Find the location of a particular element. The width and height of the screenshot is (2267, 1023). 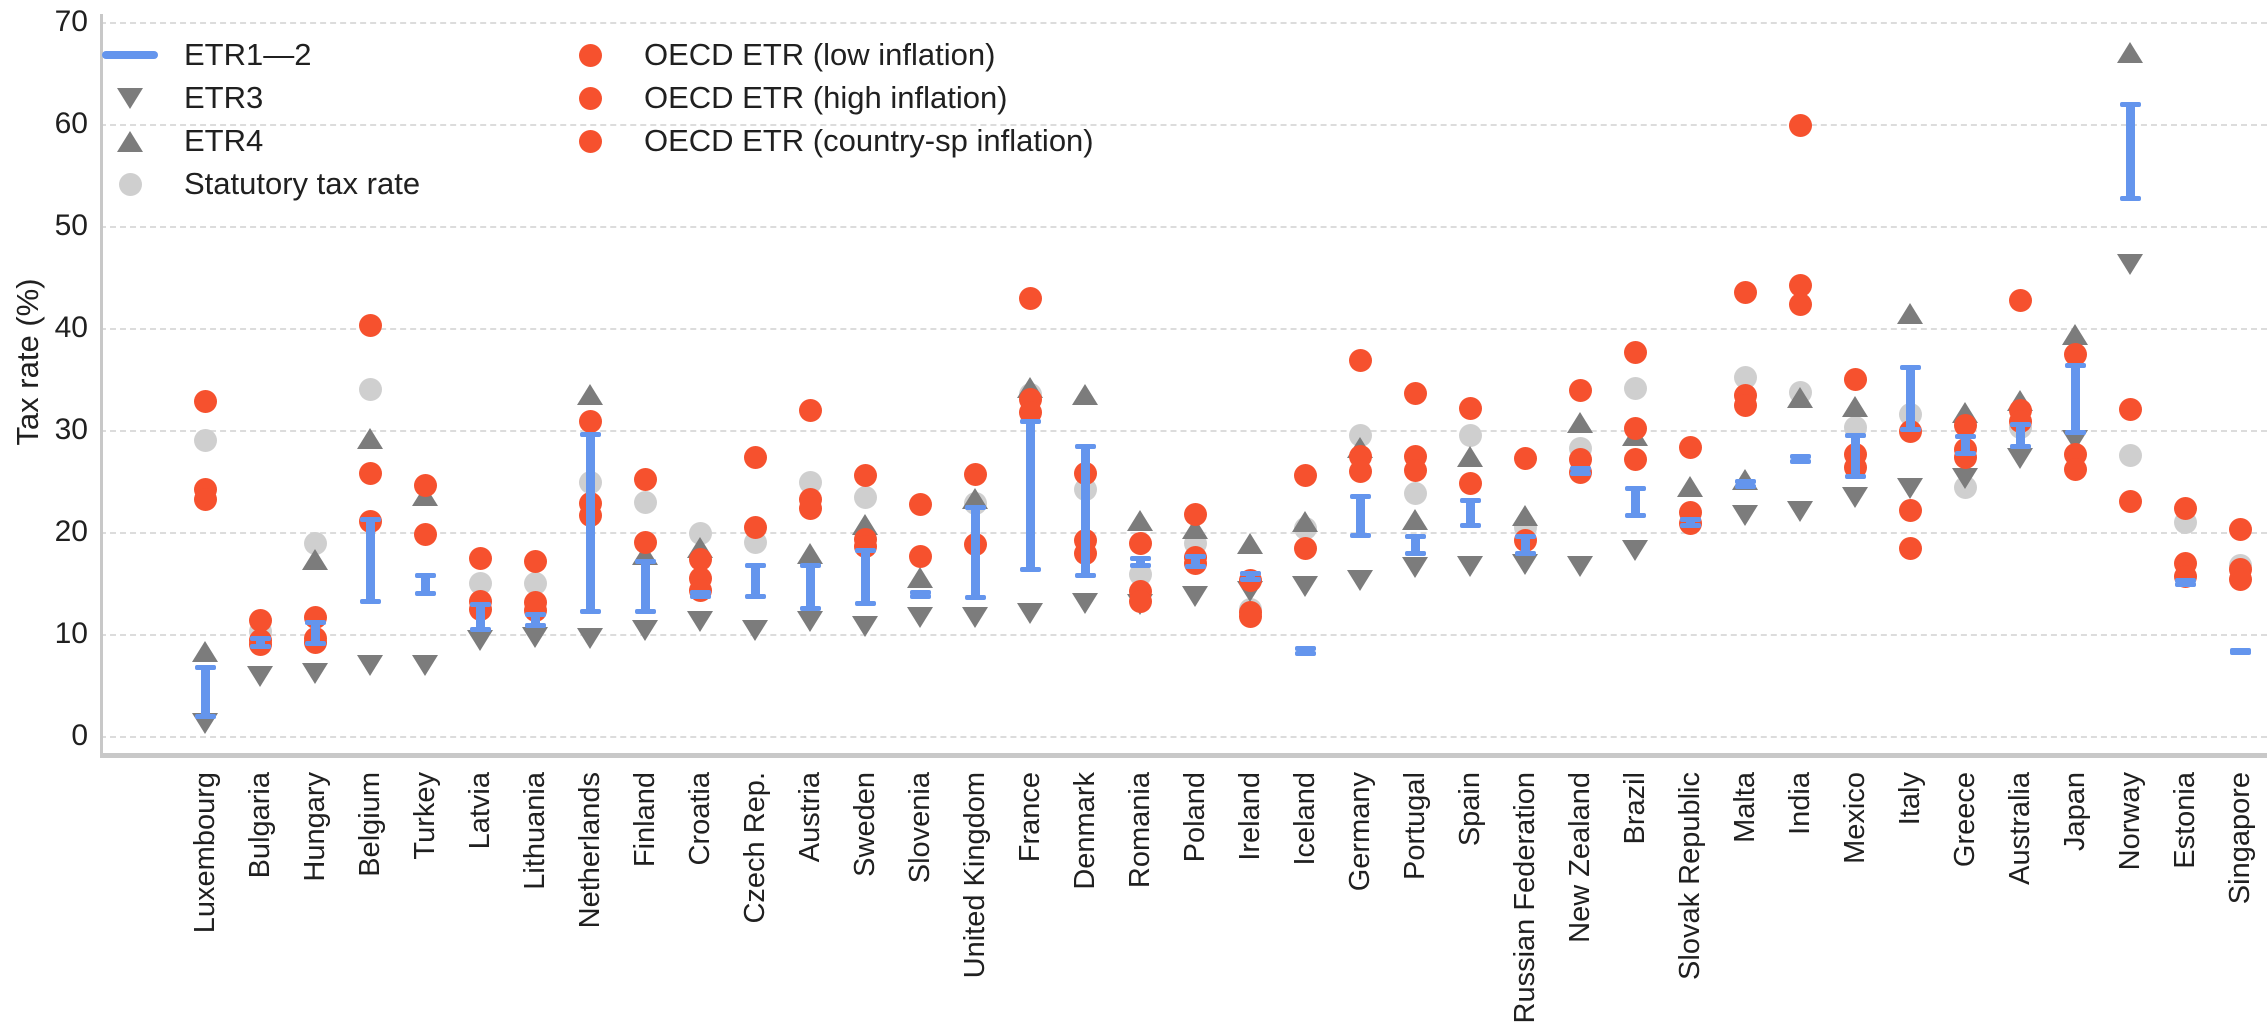

legend-item-label: ETR4 is located at coordinates (224, 140).